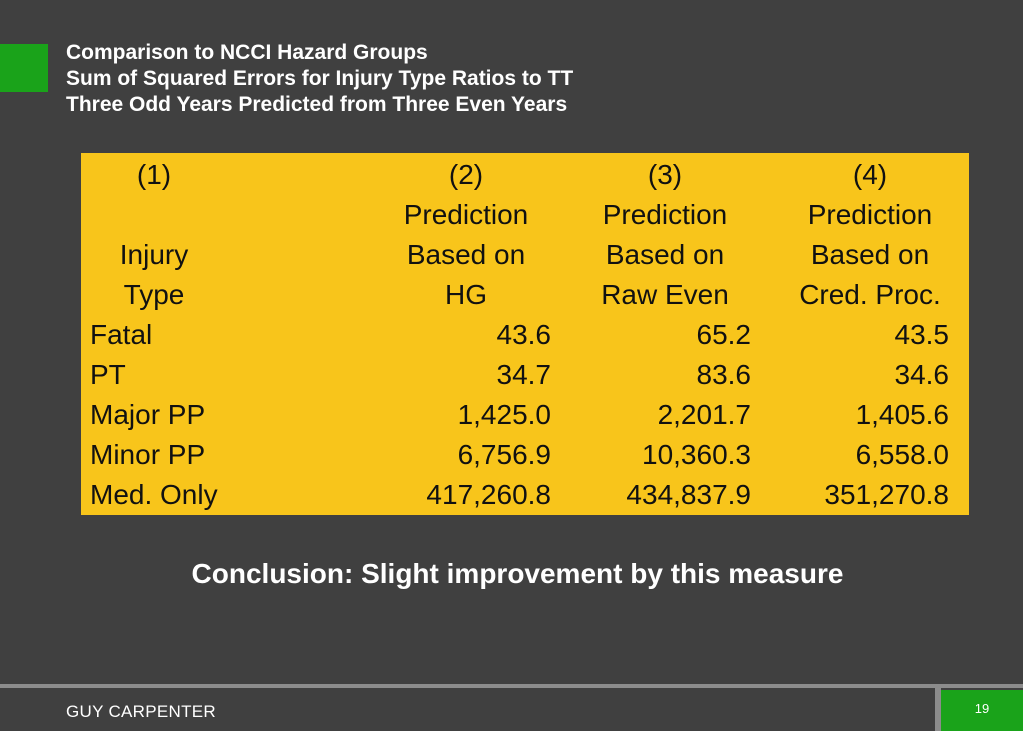 This screenshot has height=731, width=1023. I want to click on header-row: (1) (2) (3) (4), so click(525, 175).